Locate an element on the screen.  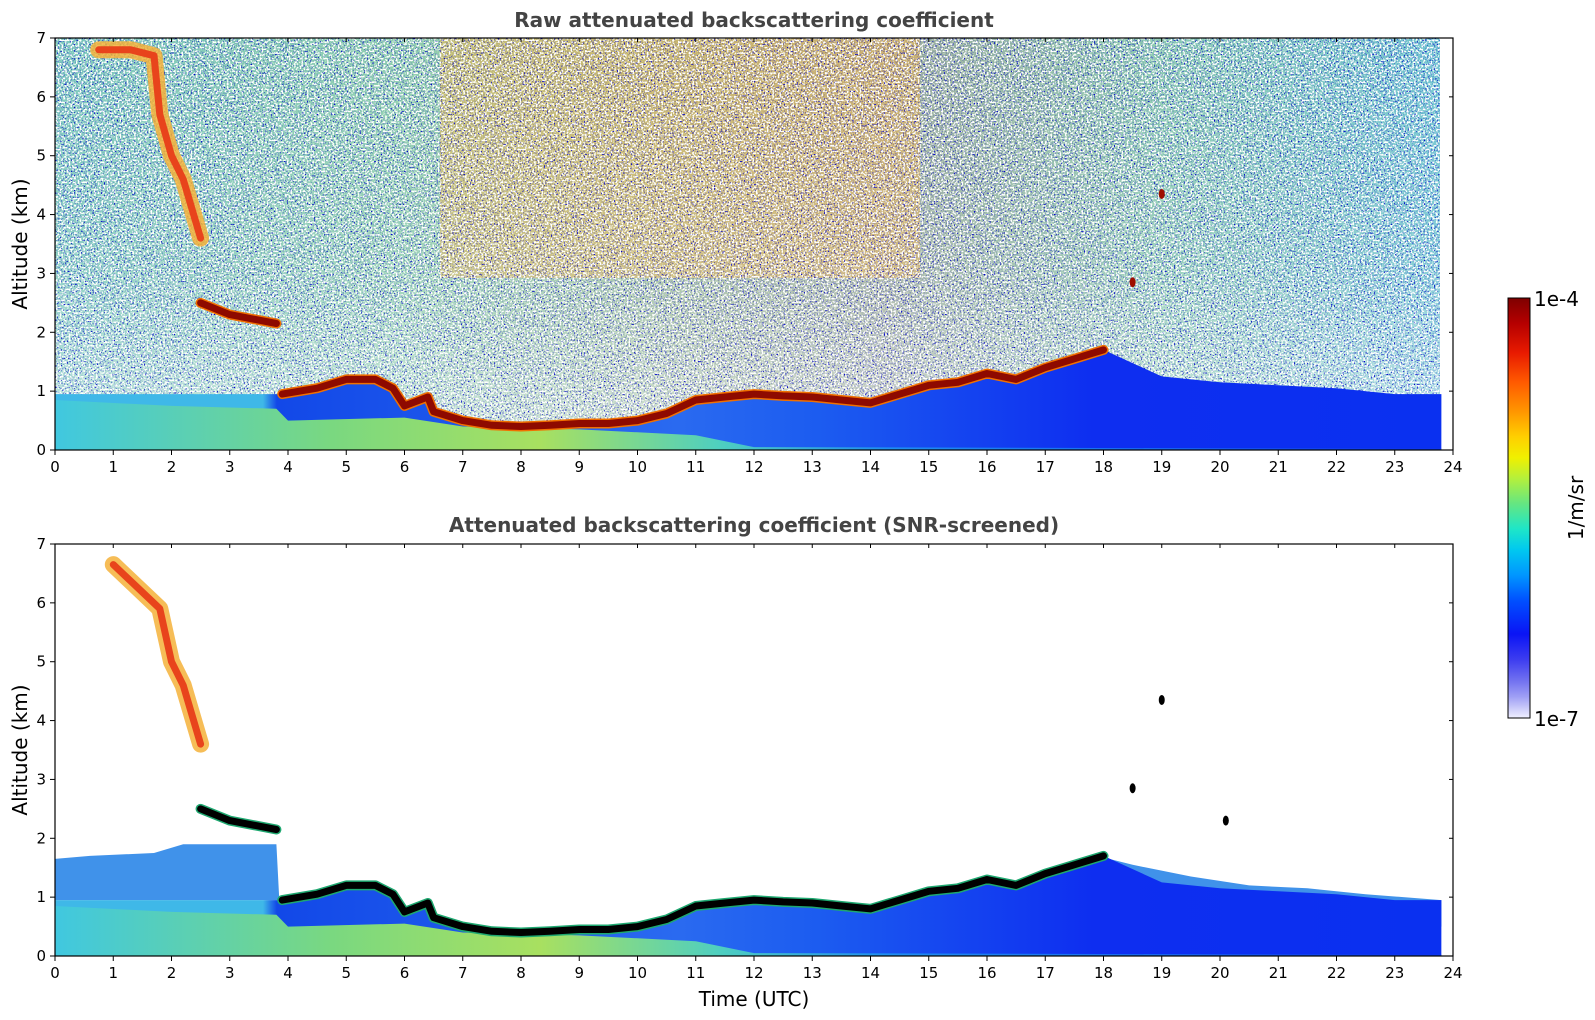
bottom-x-tick-label: 20 is located at coordinates (1219, 973).